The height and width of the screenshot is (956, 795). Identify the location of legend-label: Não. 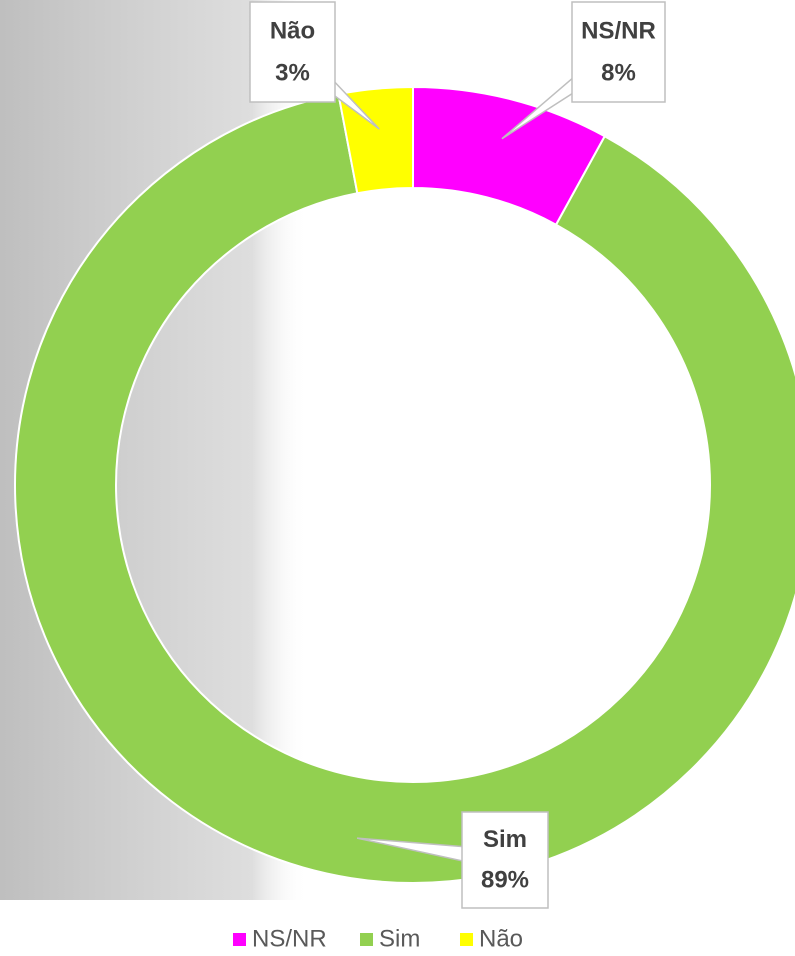
(501, 938).